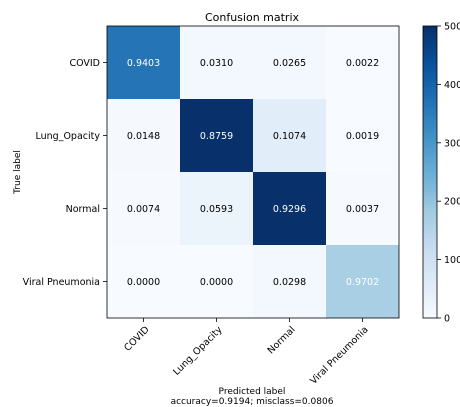 This screenshot has width=460, height=407. I want to click on colorbar-tick-label: 100, so click(452, 260).